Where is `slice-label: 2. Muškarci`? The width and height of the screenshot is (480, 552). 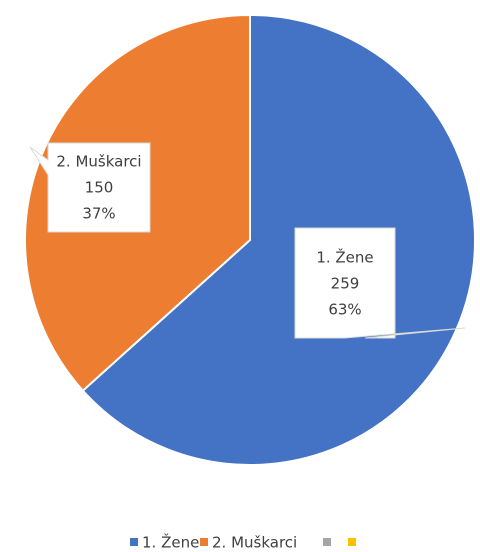 slice-label: 2. Muškarci is located at coordinates (98, 162).